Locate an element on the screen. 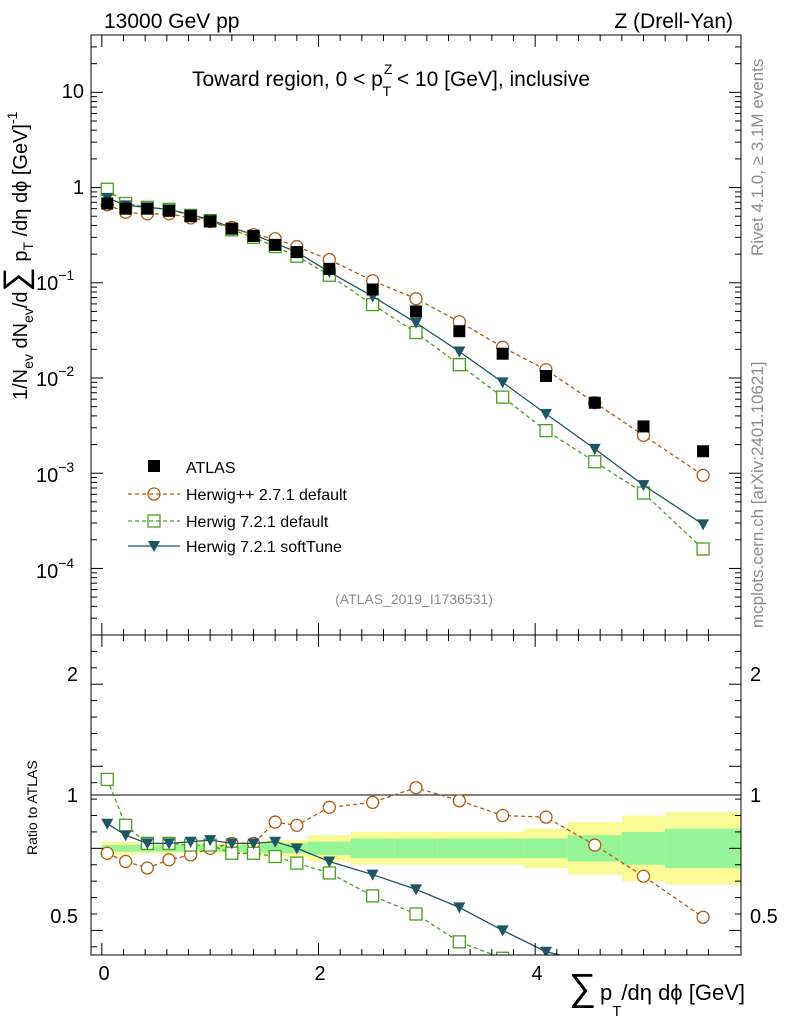 This screenshot has width=786, height=1024. y-tick-label-1e-2: 10⁻² is located at coordinates (55, 377).